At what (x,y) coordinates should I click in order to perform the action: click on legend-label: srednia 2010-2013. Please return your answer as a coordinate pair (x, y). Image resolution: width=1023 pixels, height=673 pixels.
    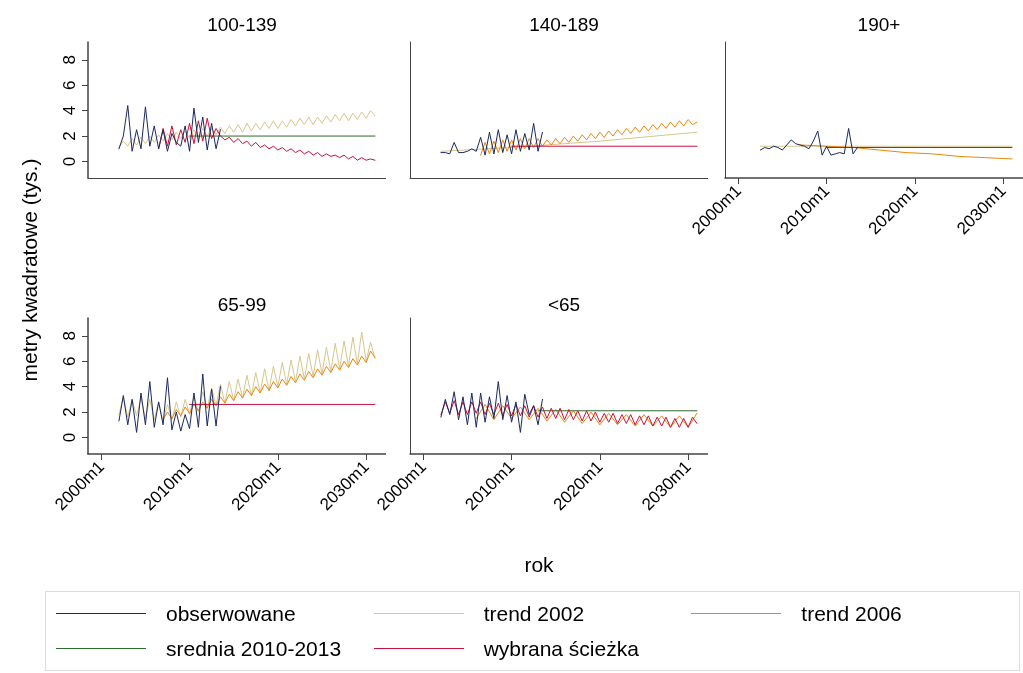
    Looking at the image, I should click on (254, 648).